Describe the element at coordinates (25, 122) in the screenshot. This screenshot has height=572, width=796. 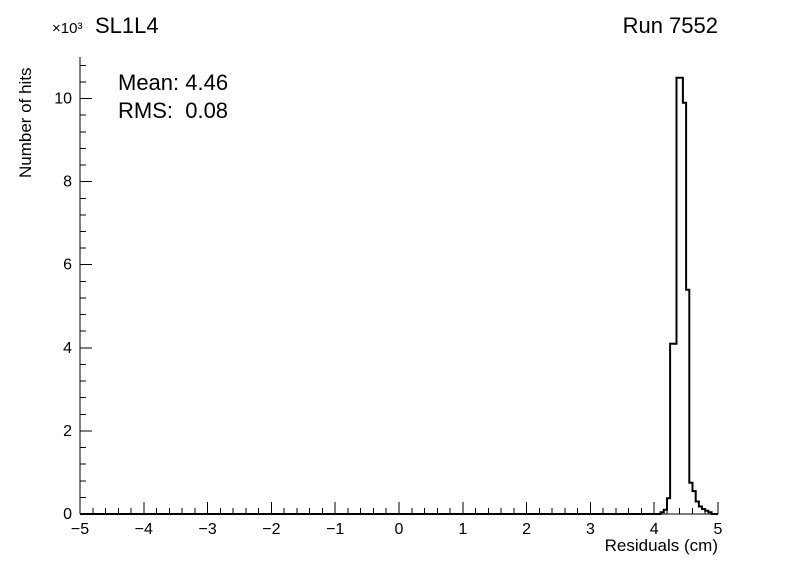
I see `y-axis-title: Number of hits` at that location.